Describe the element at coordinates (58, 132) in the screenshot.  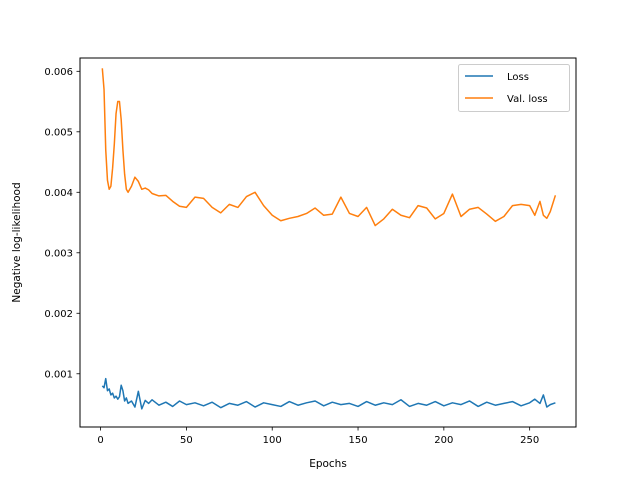
I see `y-tick-label: 0.005` at that location.